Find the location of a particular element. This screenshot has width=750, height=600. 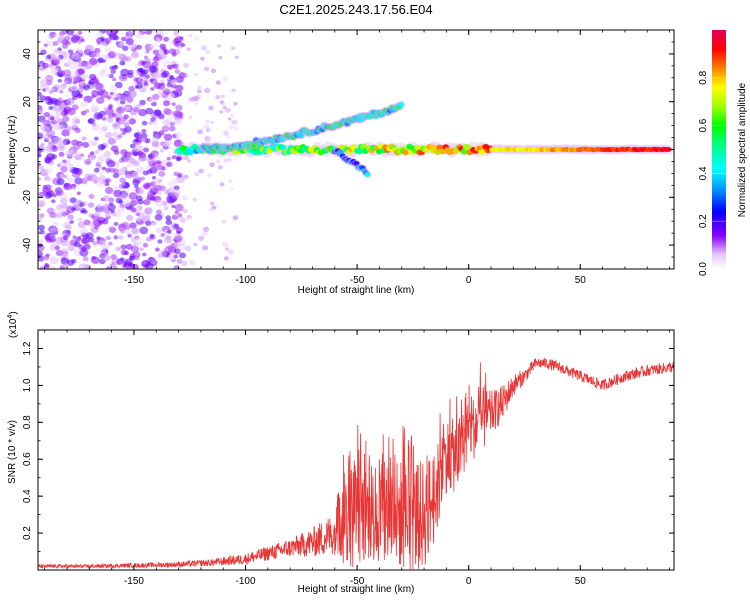

snr-y-scale: (x104) is located at coordinates (13, 324).